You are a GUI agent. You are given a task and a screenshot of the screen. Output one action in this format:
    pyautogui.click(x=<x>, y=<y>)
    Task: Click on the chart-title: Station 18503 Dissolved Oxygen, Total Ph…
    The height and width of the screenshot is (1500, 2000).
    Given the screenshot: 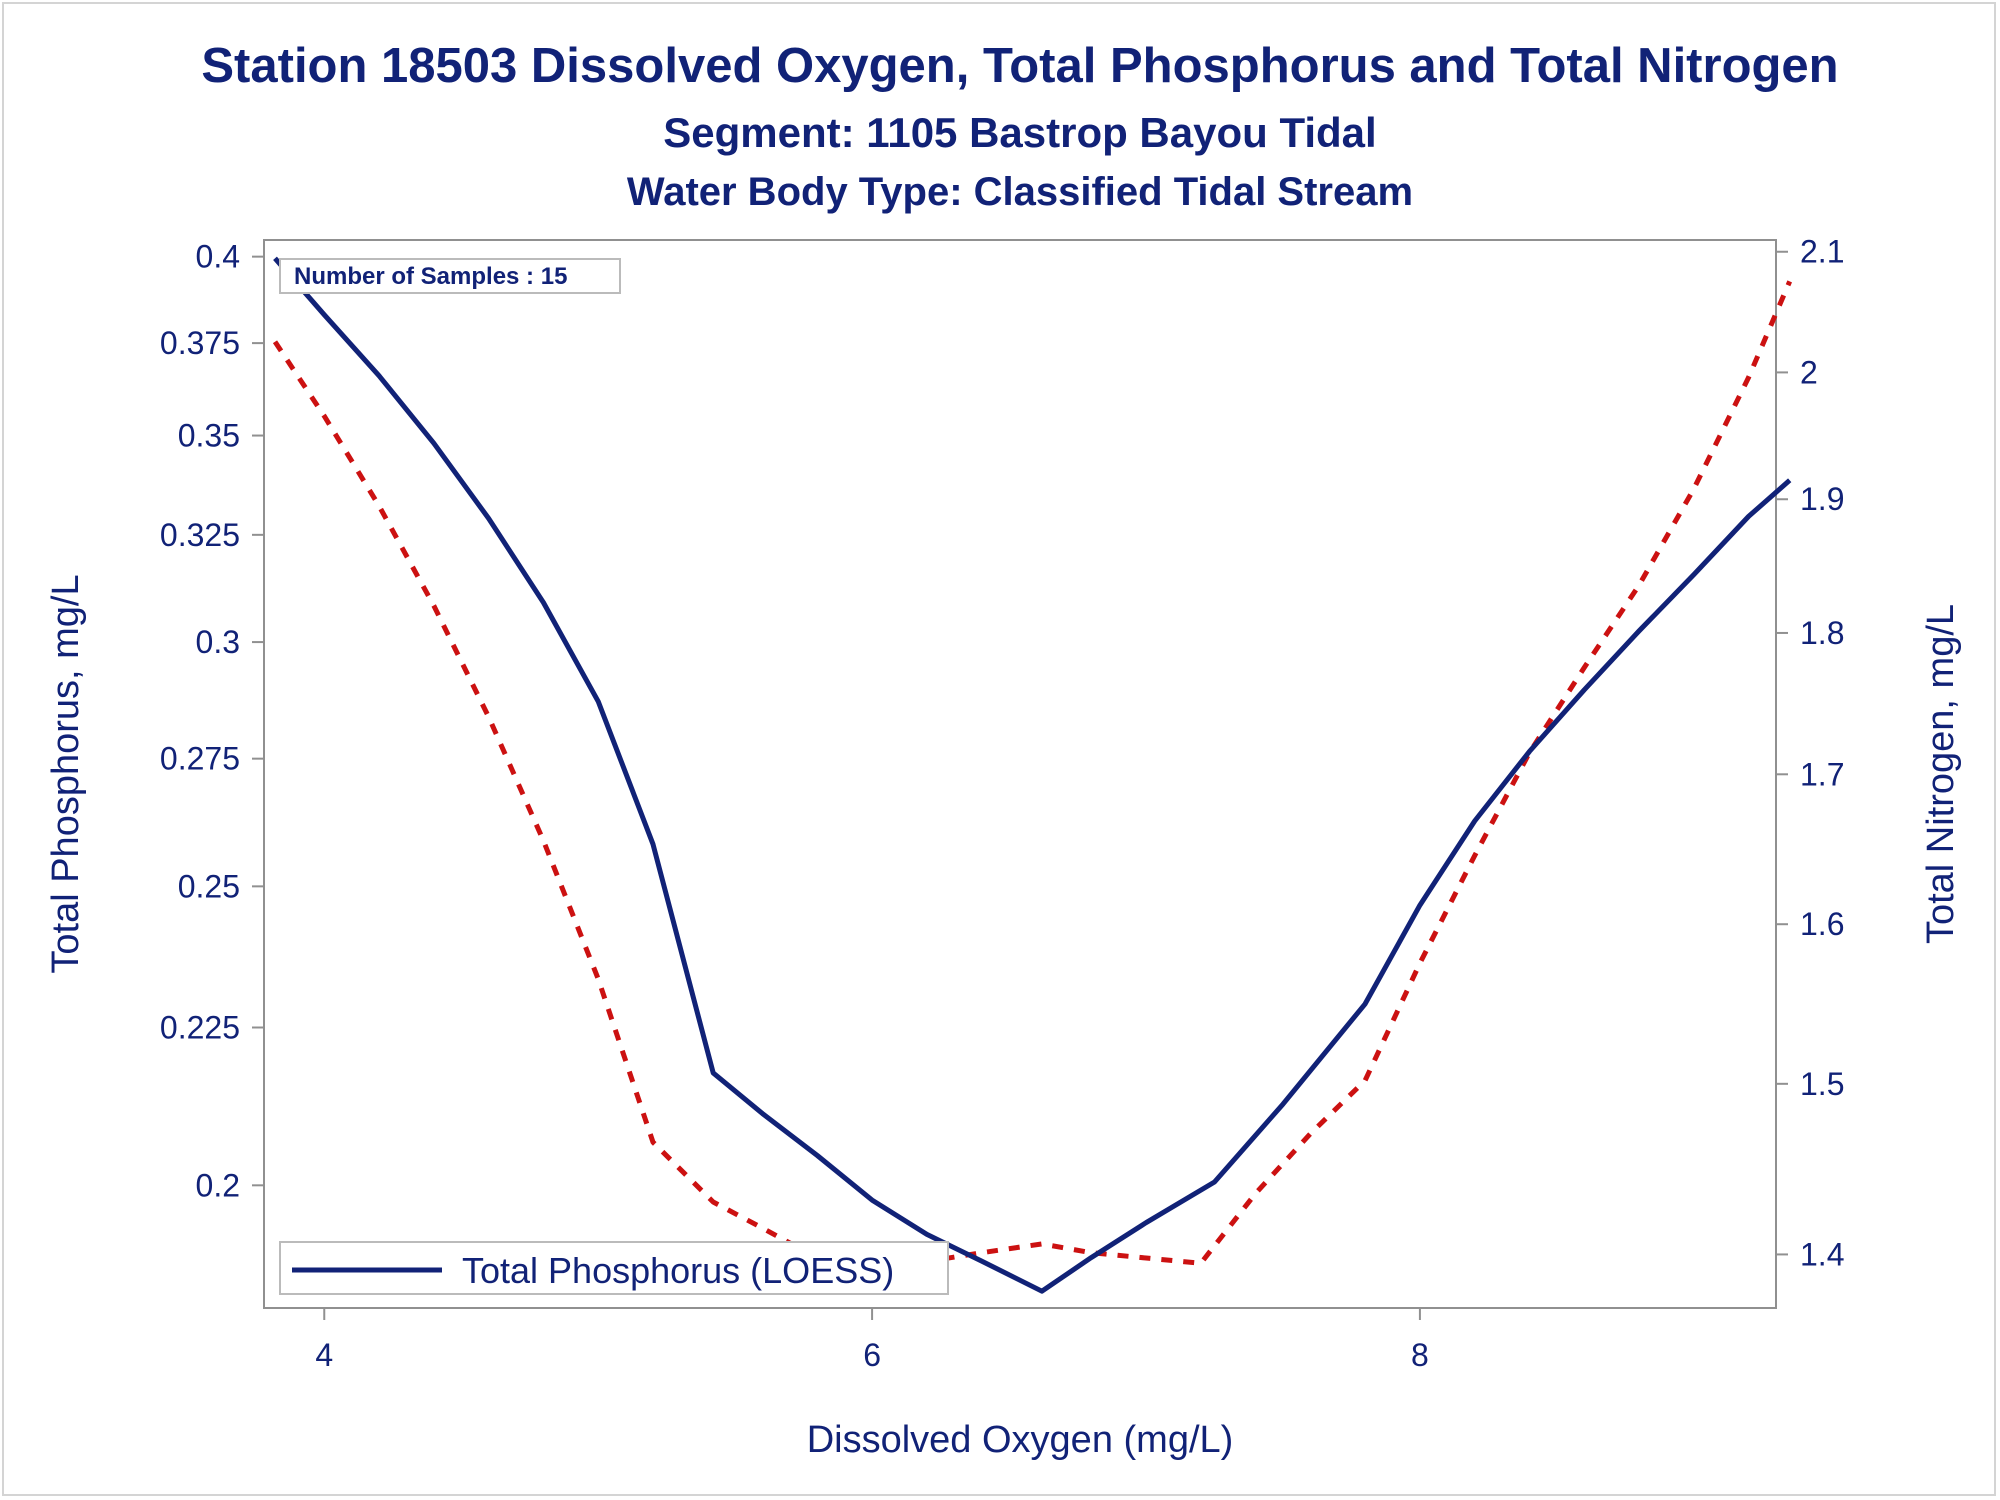 What is the action you would take?
    pyautogui.click(x=1019, y=66)
    